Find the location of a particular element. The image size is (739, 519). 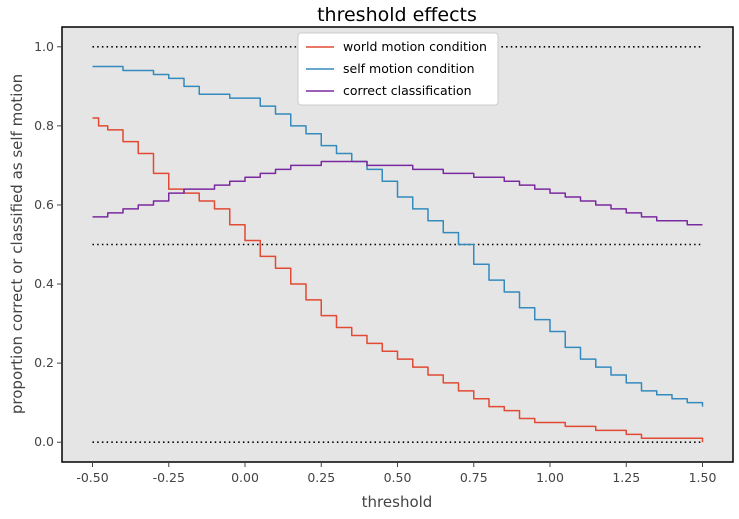

x-tick-label: 1.25 is located at coordinates (626, 477).